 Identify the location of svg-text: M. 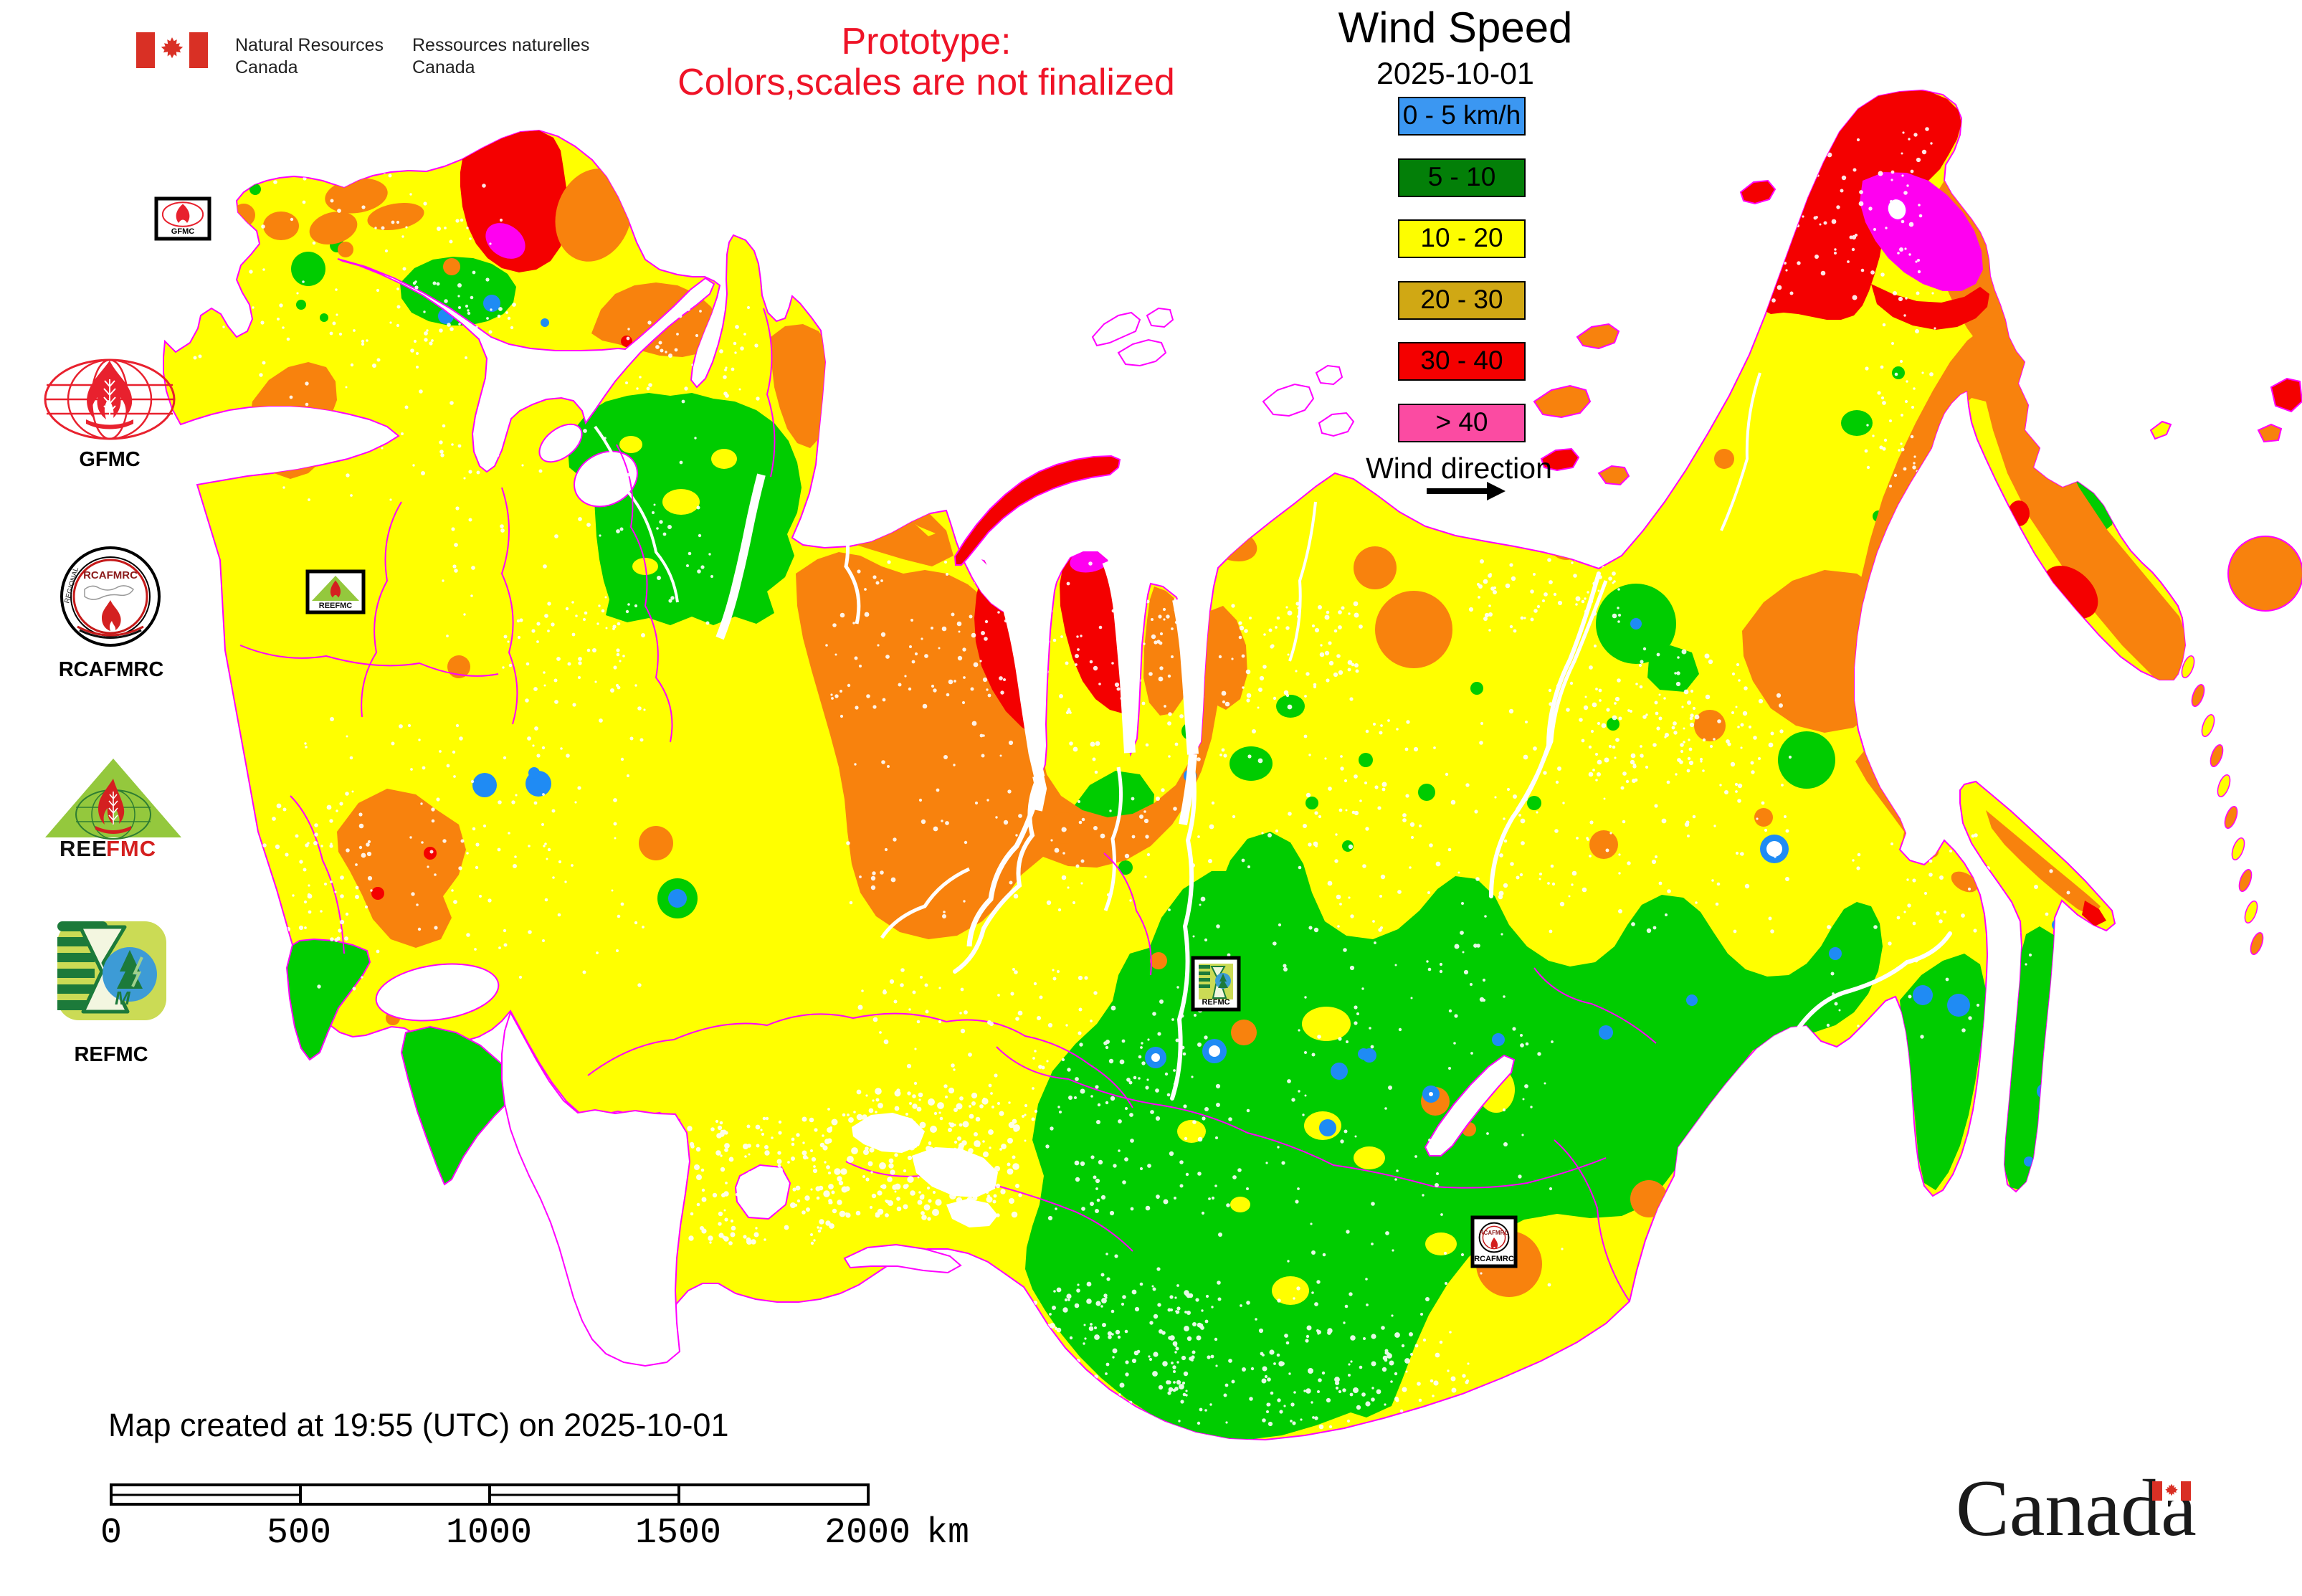
(123, 998).